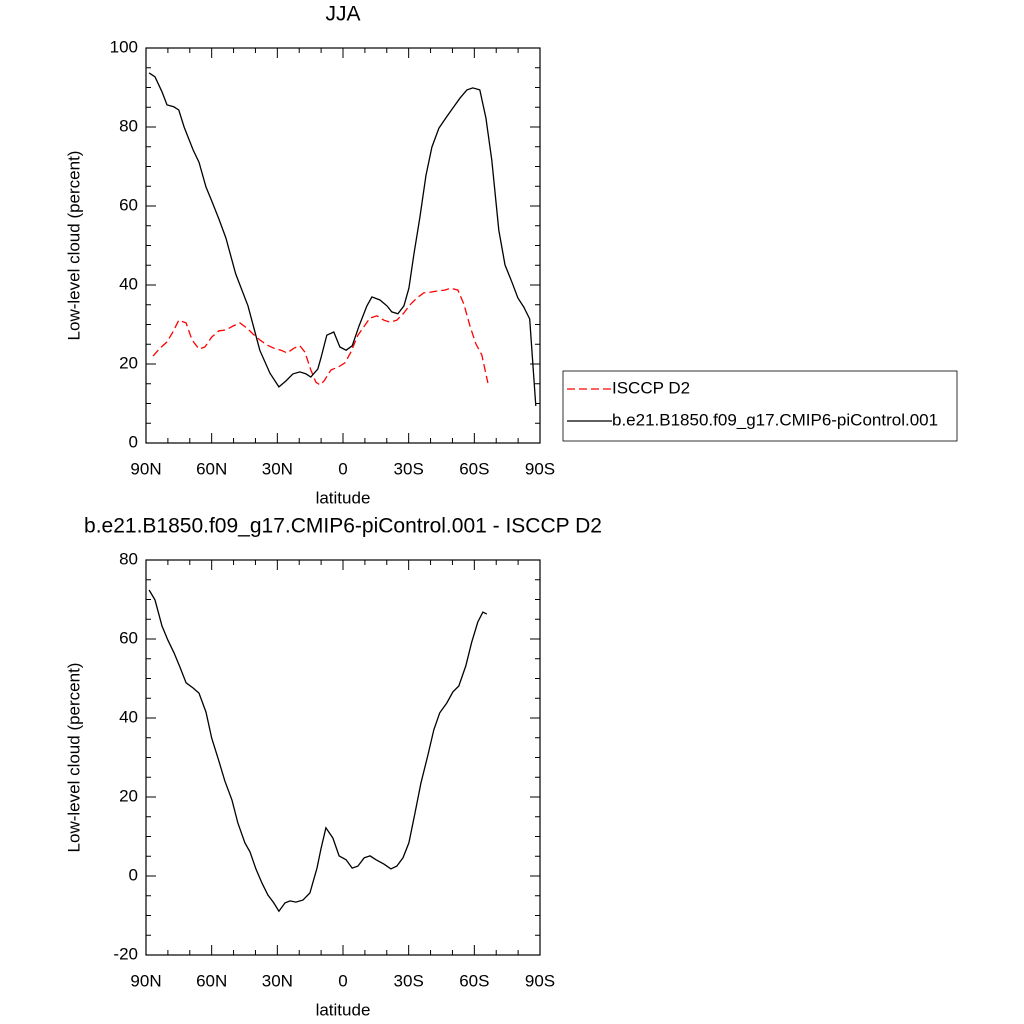 This screenshot has width=1024, height=1024. What do you see at coordinates (760, 406) in the screenshot?
I see `legend-box` at bounding box center [760, 406].